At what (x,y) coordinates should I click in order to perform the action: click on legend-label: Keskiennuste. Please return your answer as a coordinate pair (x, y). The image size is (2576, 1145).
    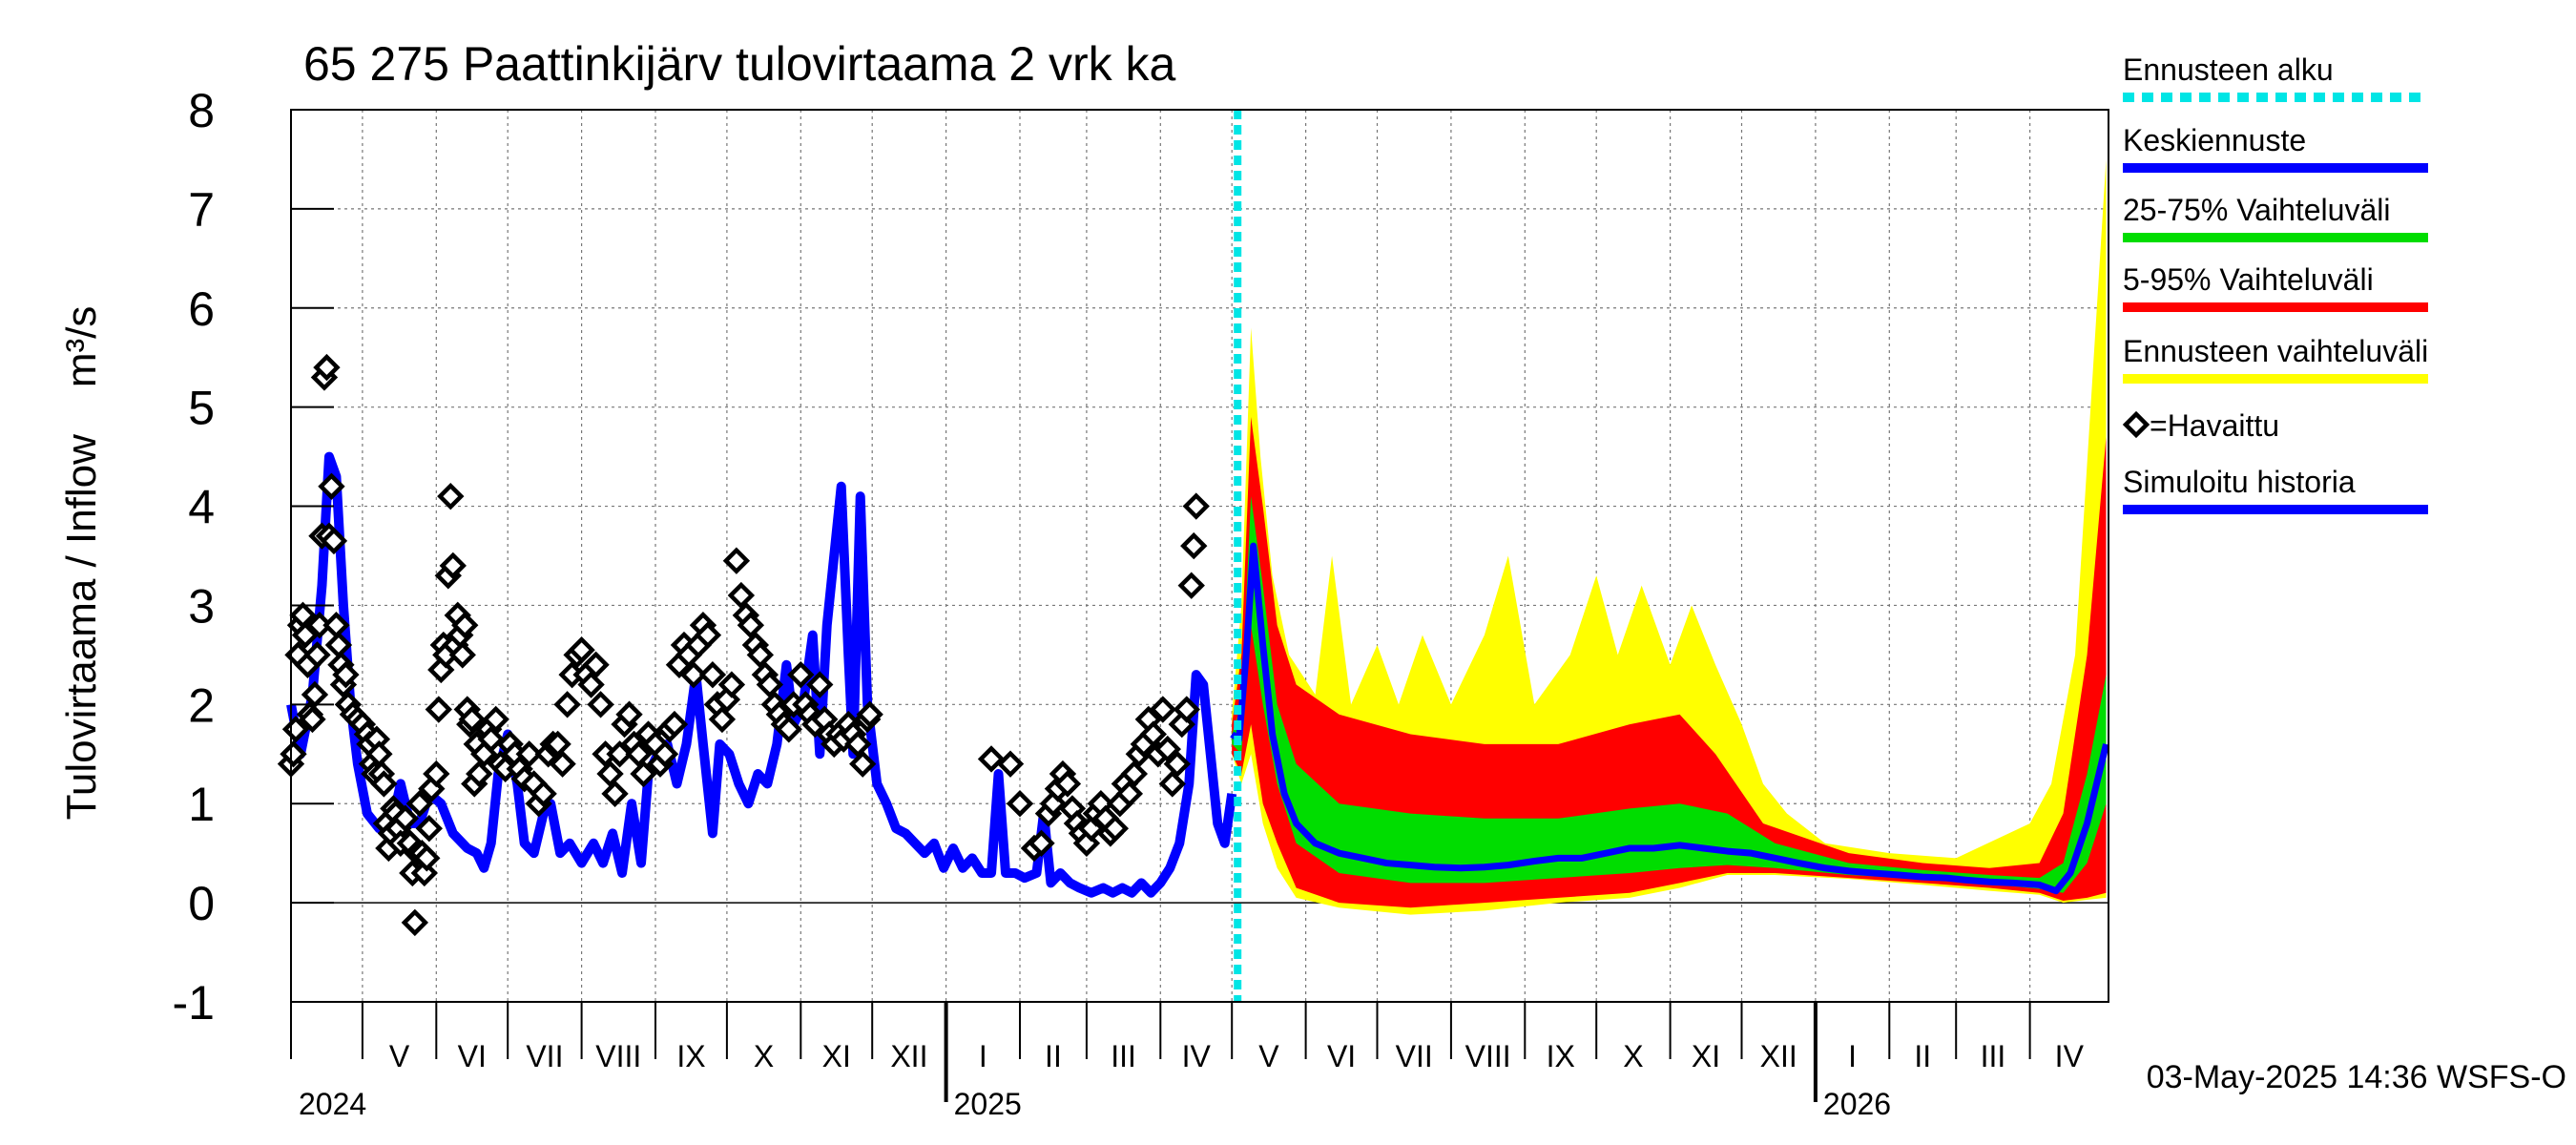
    Looking at the image, I should click on (2214, 140).